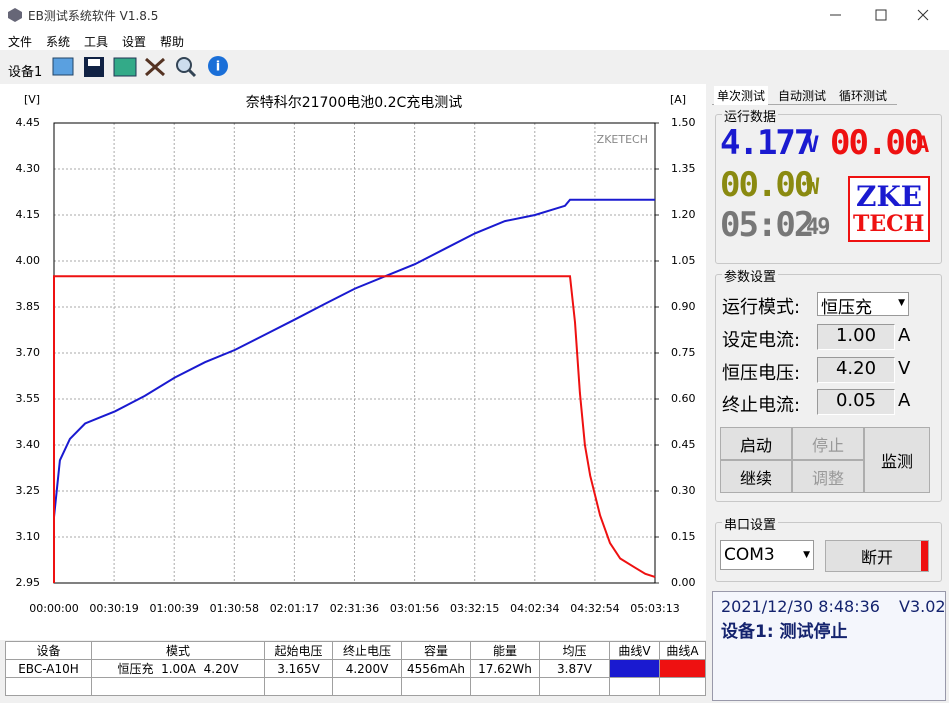 The height and width of the screenshot is (703, 949). What do you see at coordinates (756, 443) in the screenshot?
I see `start-button: 启动` at bounding box center [756, 443].